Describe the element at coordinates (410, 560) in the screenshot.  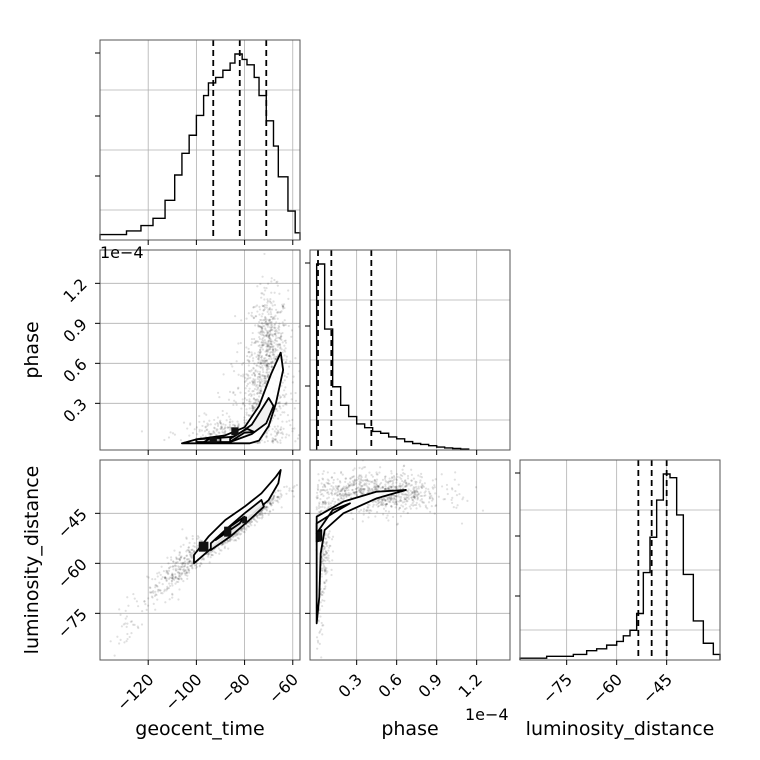
I see `panel-border-scatter-phase-luminosity-distance` at that location.